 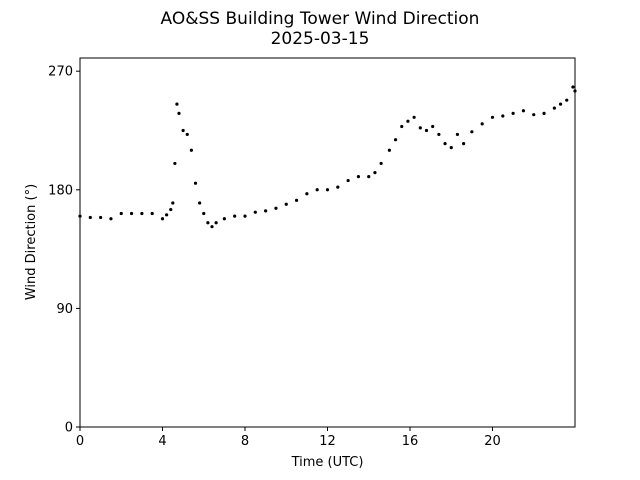 What do you see at coordinates (64, 309) in the screenshot?
I see `y-tick-label: 90` at bounding box center [64, 309].